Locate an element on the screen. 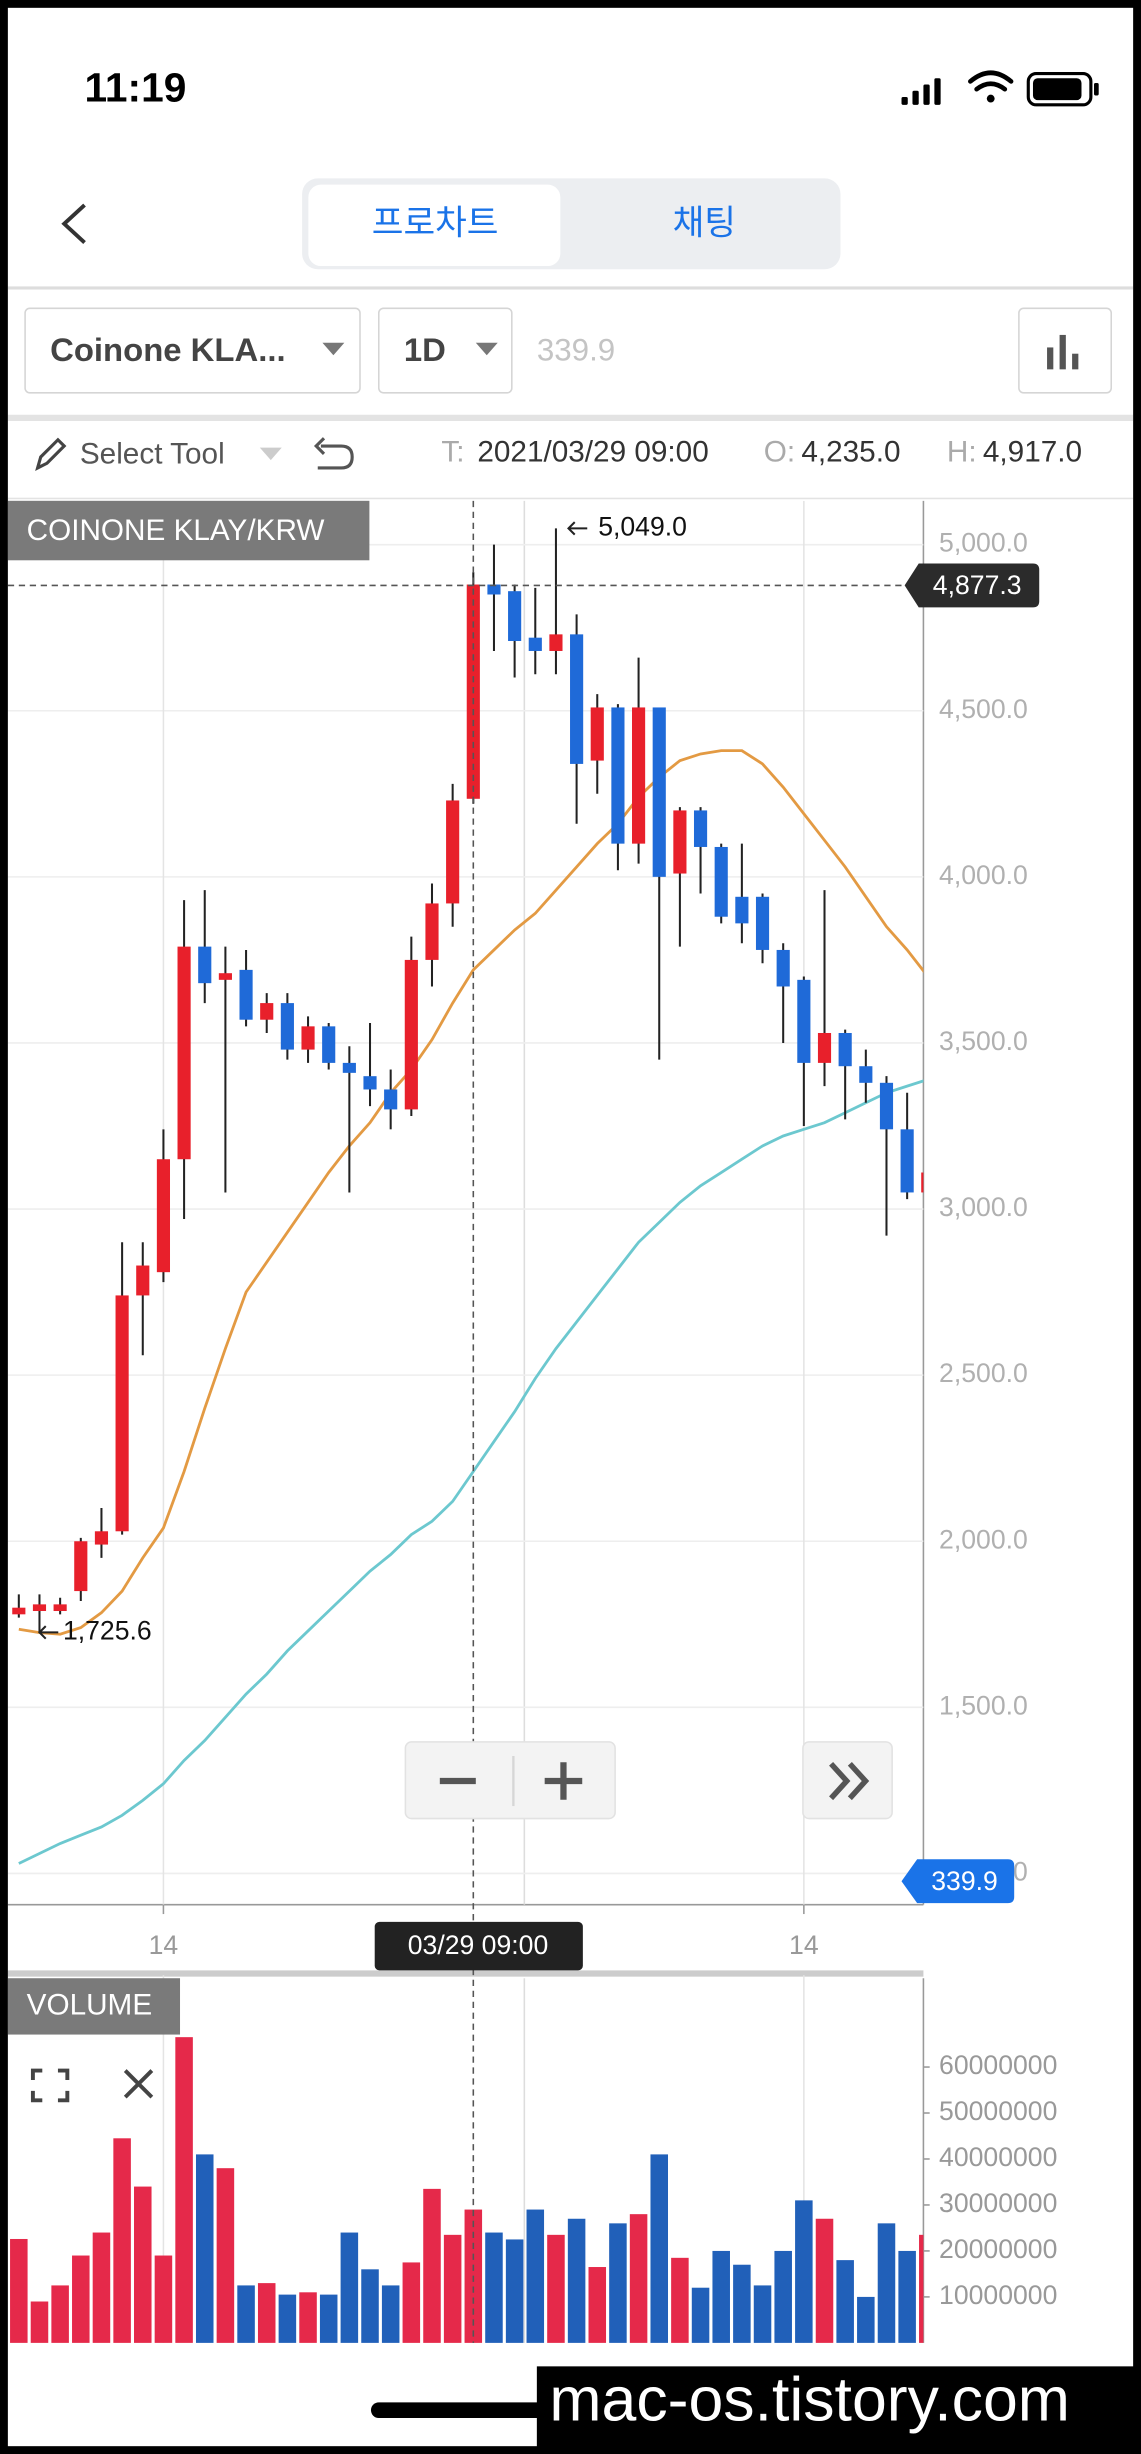 The image size is (1141, 2454). high-marker: 5,049.0 is located at coordinates (642, 526).